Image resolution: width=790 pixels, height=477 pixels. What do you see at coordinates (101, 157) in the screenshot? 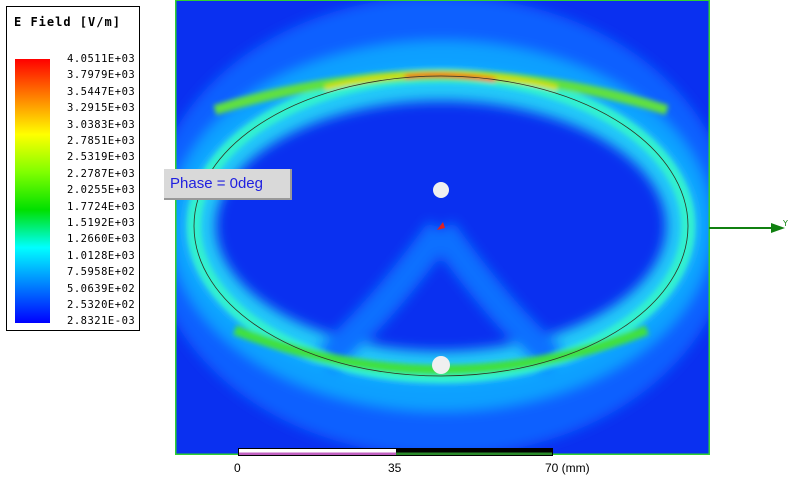
I see `legend-tick: 2.5319E+03` at bounding box center [101, 157].